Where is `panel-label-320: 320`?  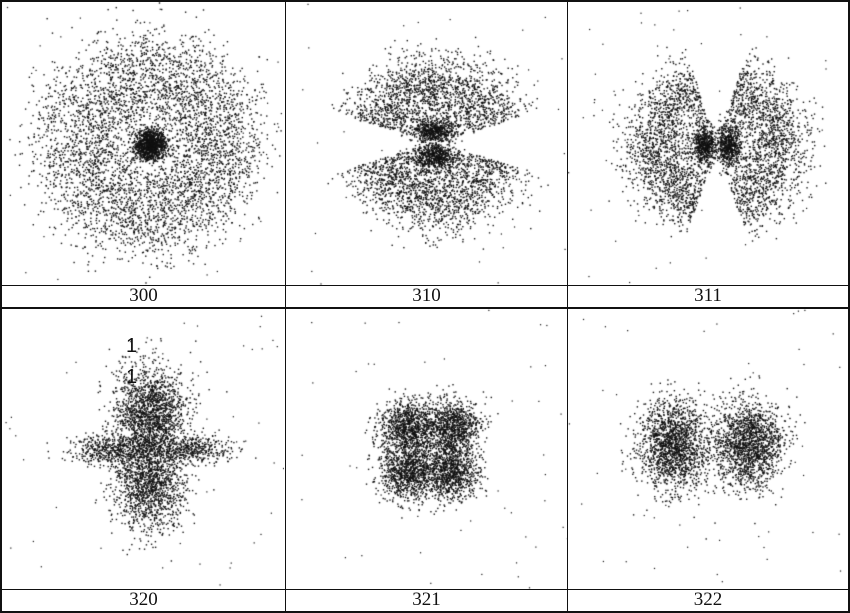
panel-label-320: 320 is located at coordinates (143, 599).